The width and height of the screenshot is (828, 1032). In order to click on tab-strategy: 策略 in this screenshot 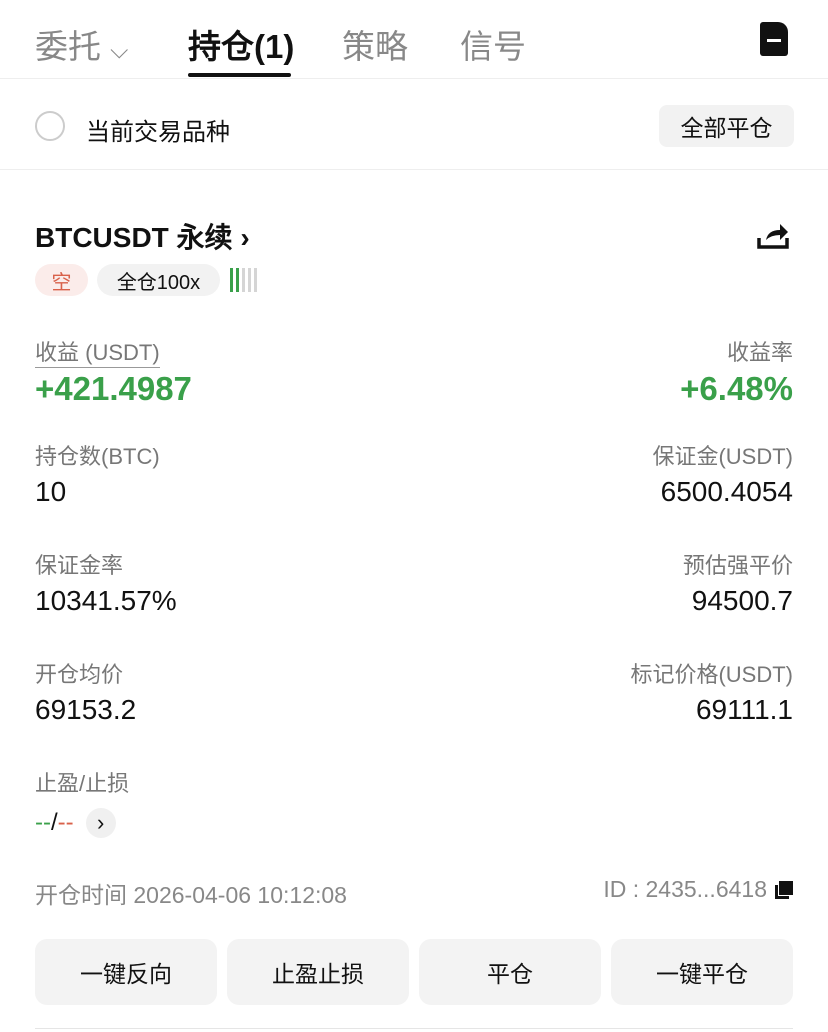, I will do `click(375, 46)`.